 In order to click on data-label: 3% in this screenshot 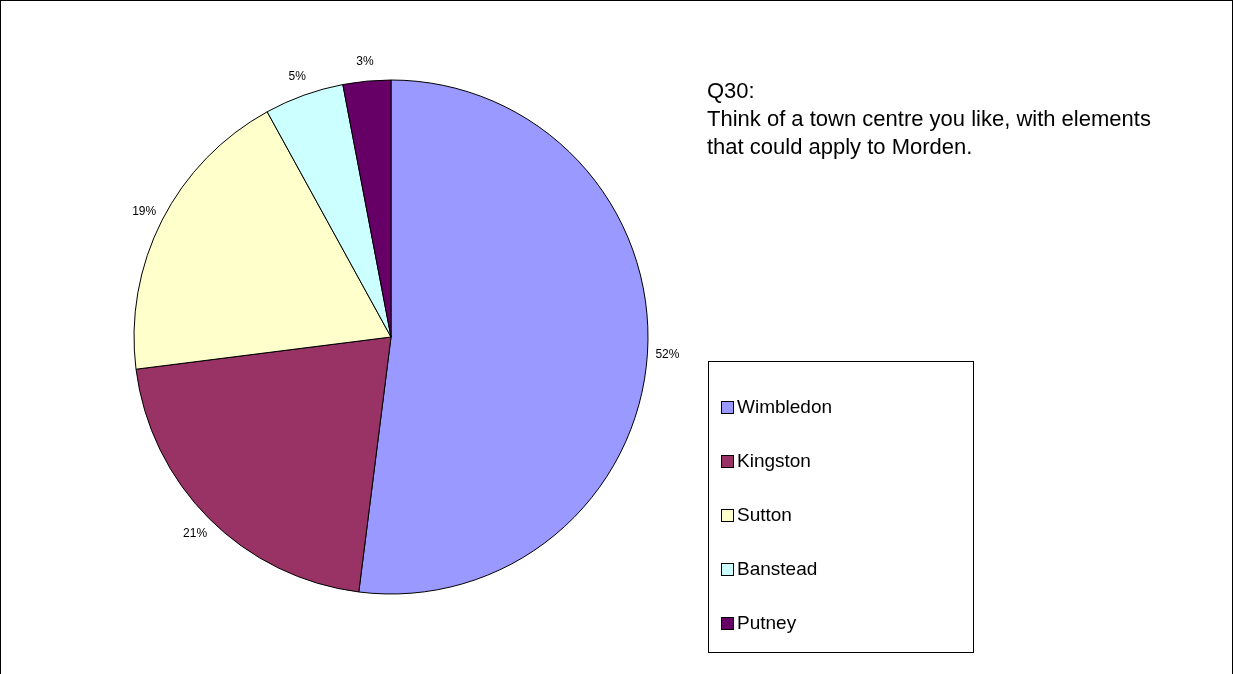, I will do `click(365, 61)`.